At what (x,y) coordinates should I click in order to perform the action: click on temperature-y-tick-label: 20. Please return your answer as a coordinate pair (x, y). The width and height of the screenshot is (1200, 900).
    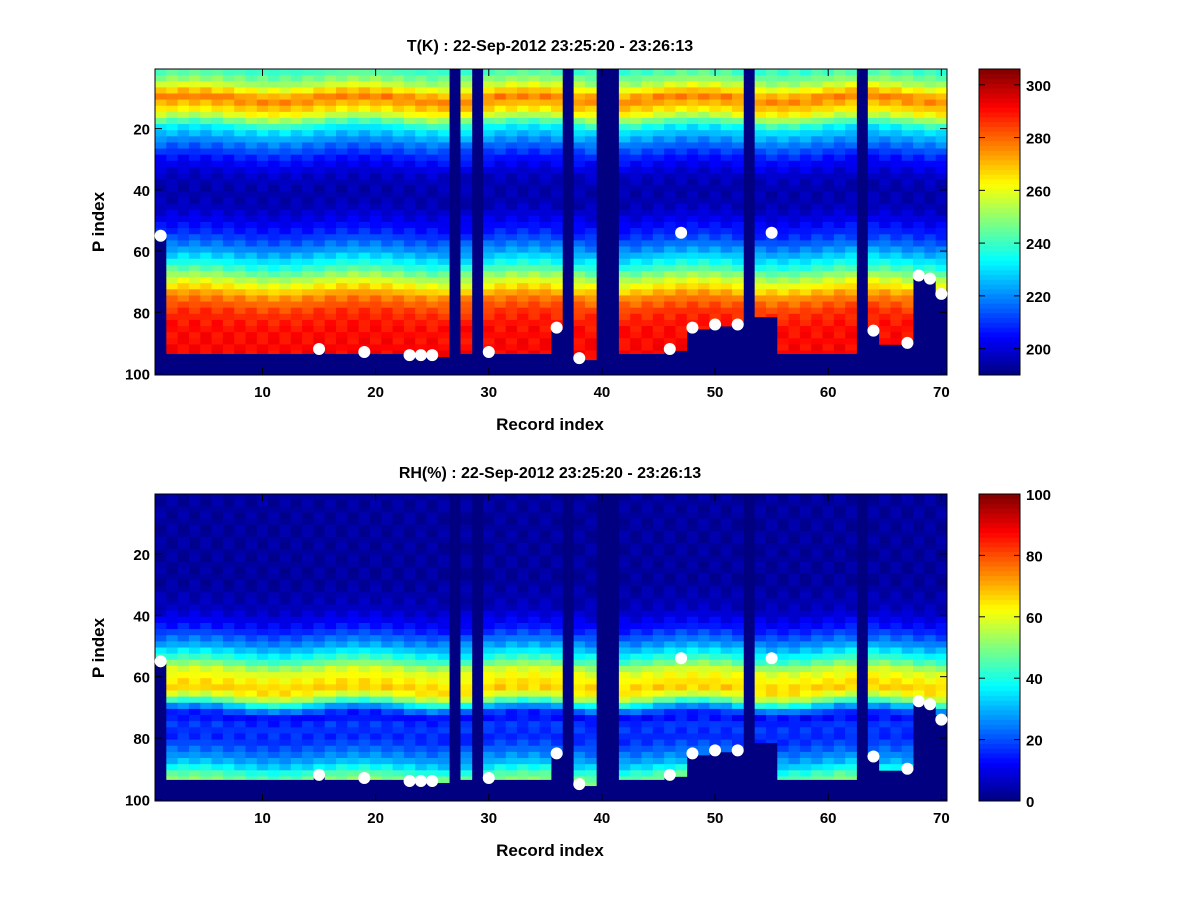
    Looking at the image, I should click on (141, 130).